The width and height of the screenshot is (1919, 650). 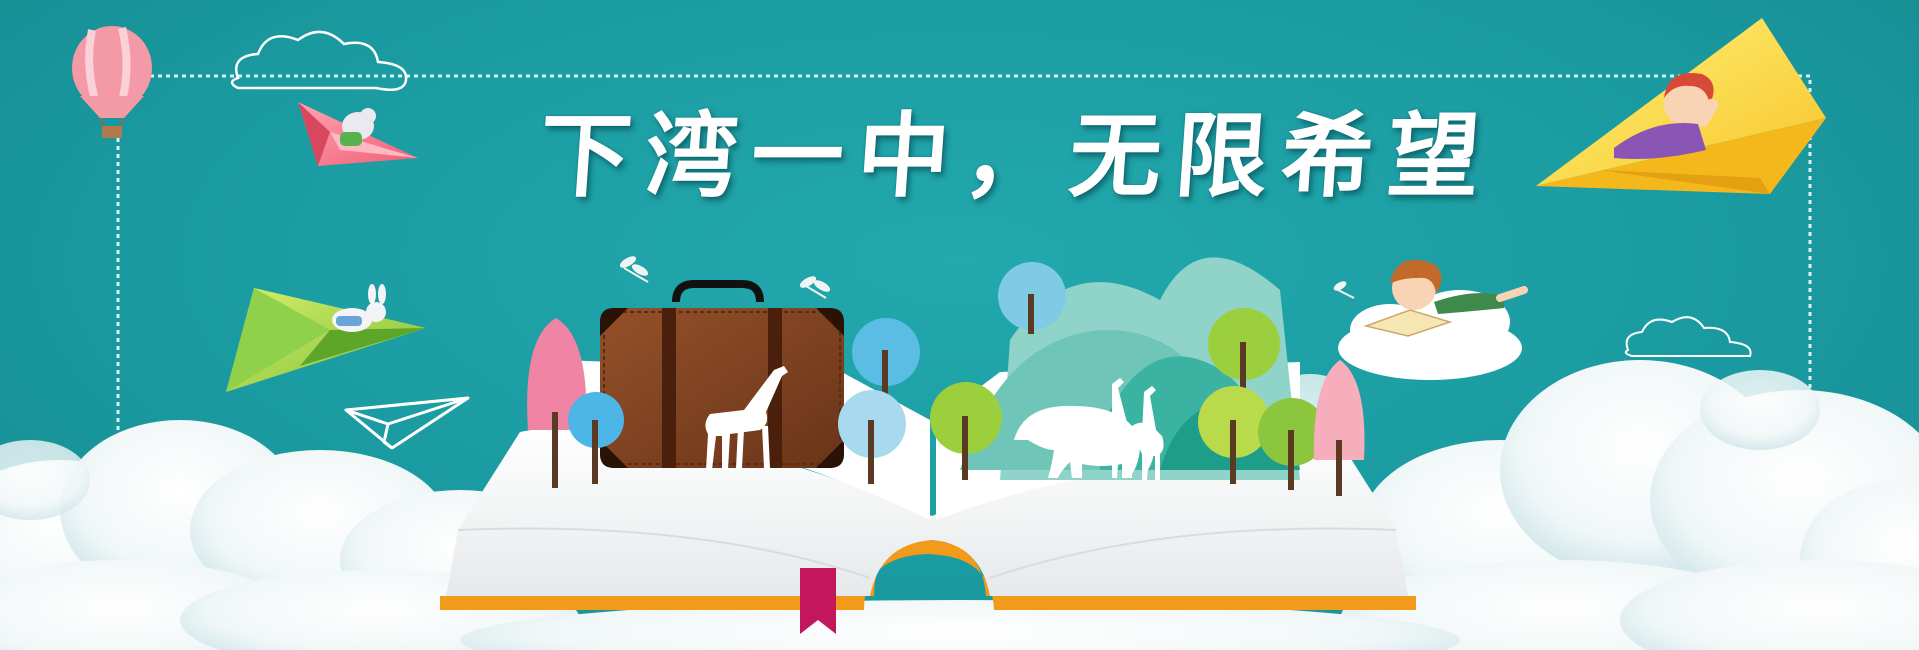 What do you see at coordinates (1433, 319) in the screenshot?
I see `reading-child-icon` at bounding box center [1433, 319].